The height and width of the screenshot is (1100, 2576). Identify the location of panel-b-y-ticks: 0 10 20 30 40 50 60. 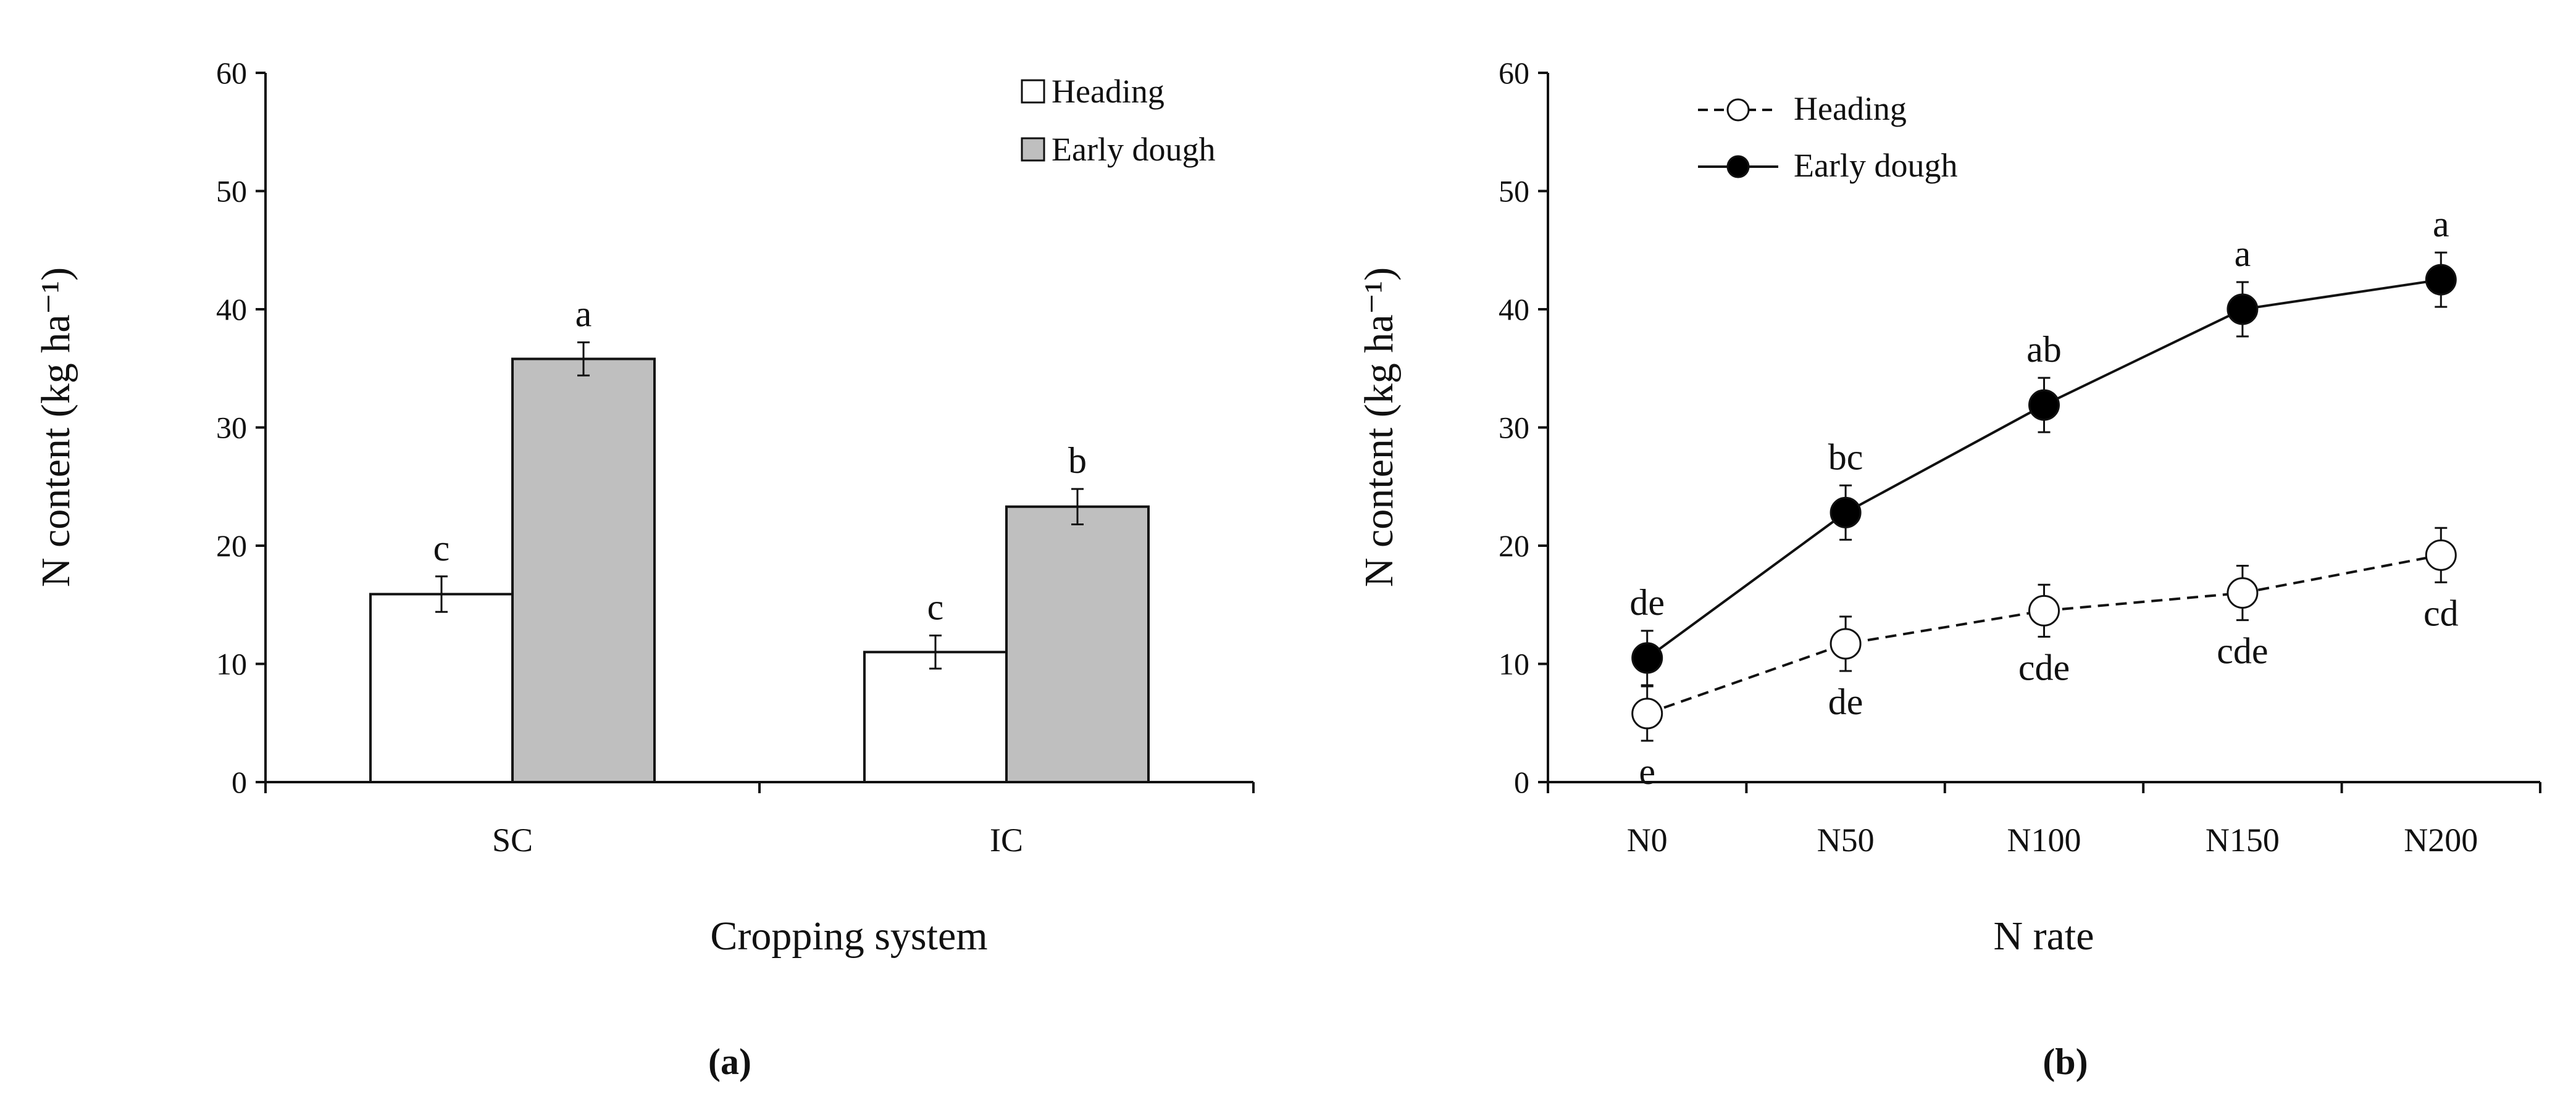
(1524, 427).